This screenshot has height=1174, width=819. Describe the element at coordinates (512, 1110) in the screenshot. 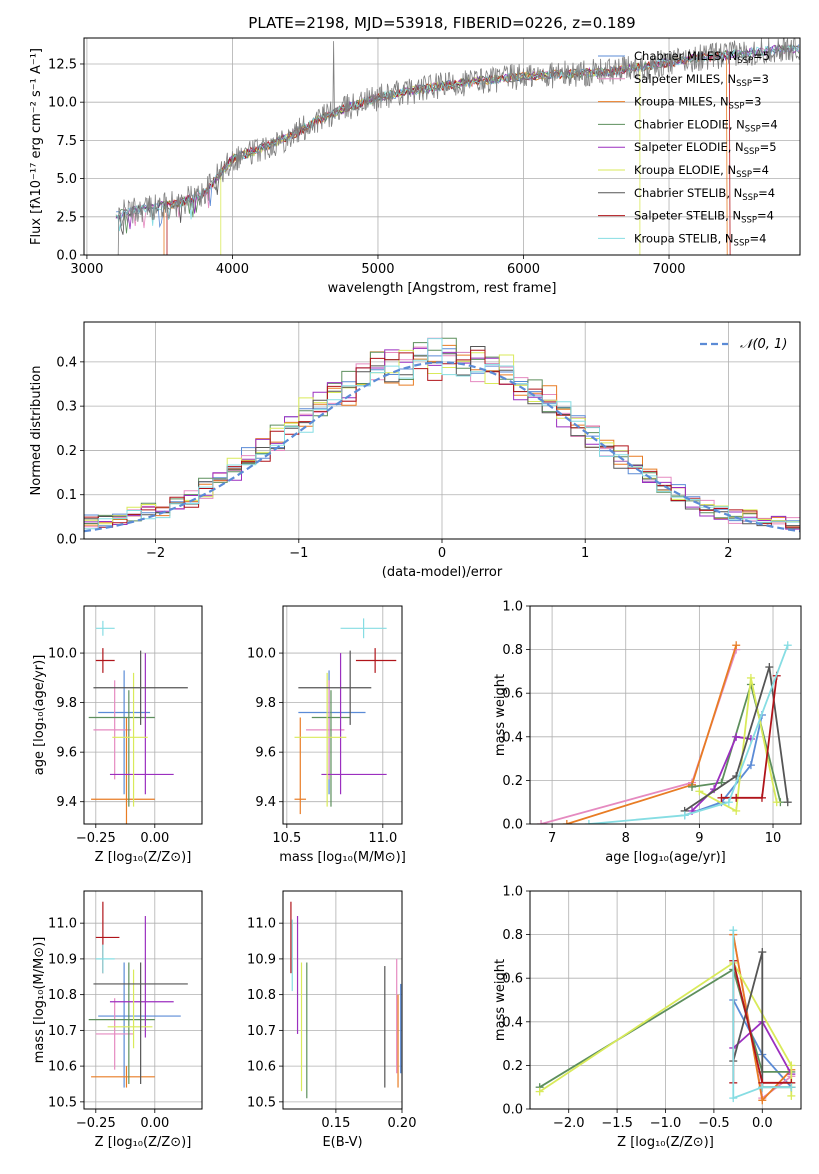

I see `y-tick-label: 0.0` at that location.